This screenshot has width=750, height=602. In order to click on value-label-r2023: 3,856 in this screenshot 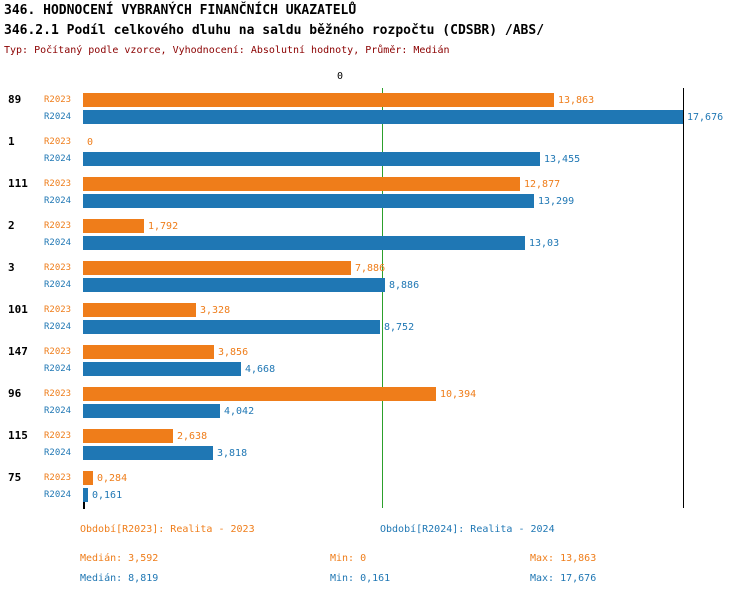, I will do `click(233, 352)`.